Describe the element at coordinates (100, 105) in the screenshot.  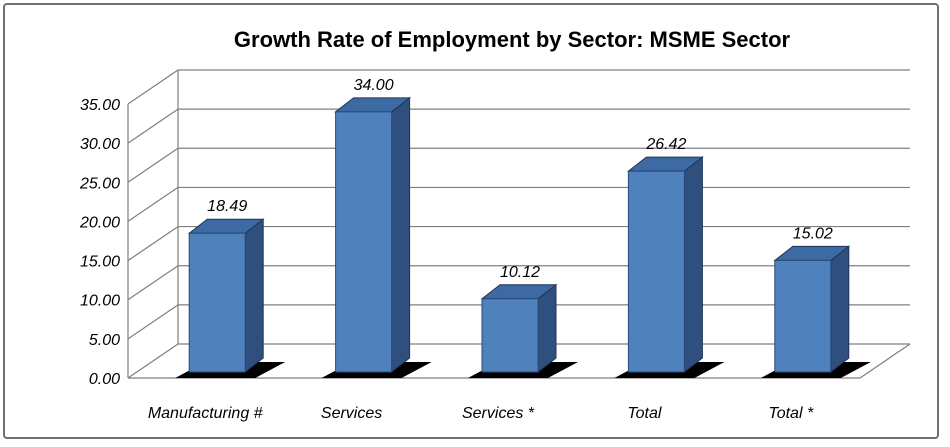
I see `y-tick-label: 35.00` at that location.